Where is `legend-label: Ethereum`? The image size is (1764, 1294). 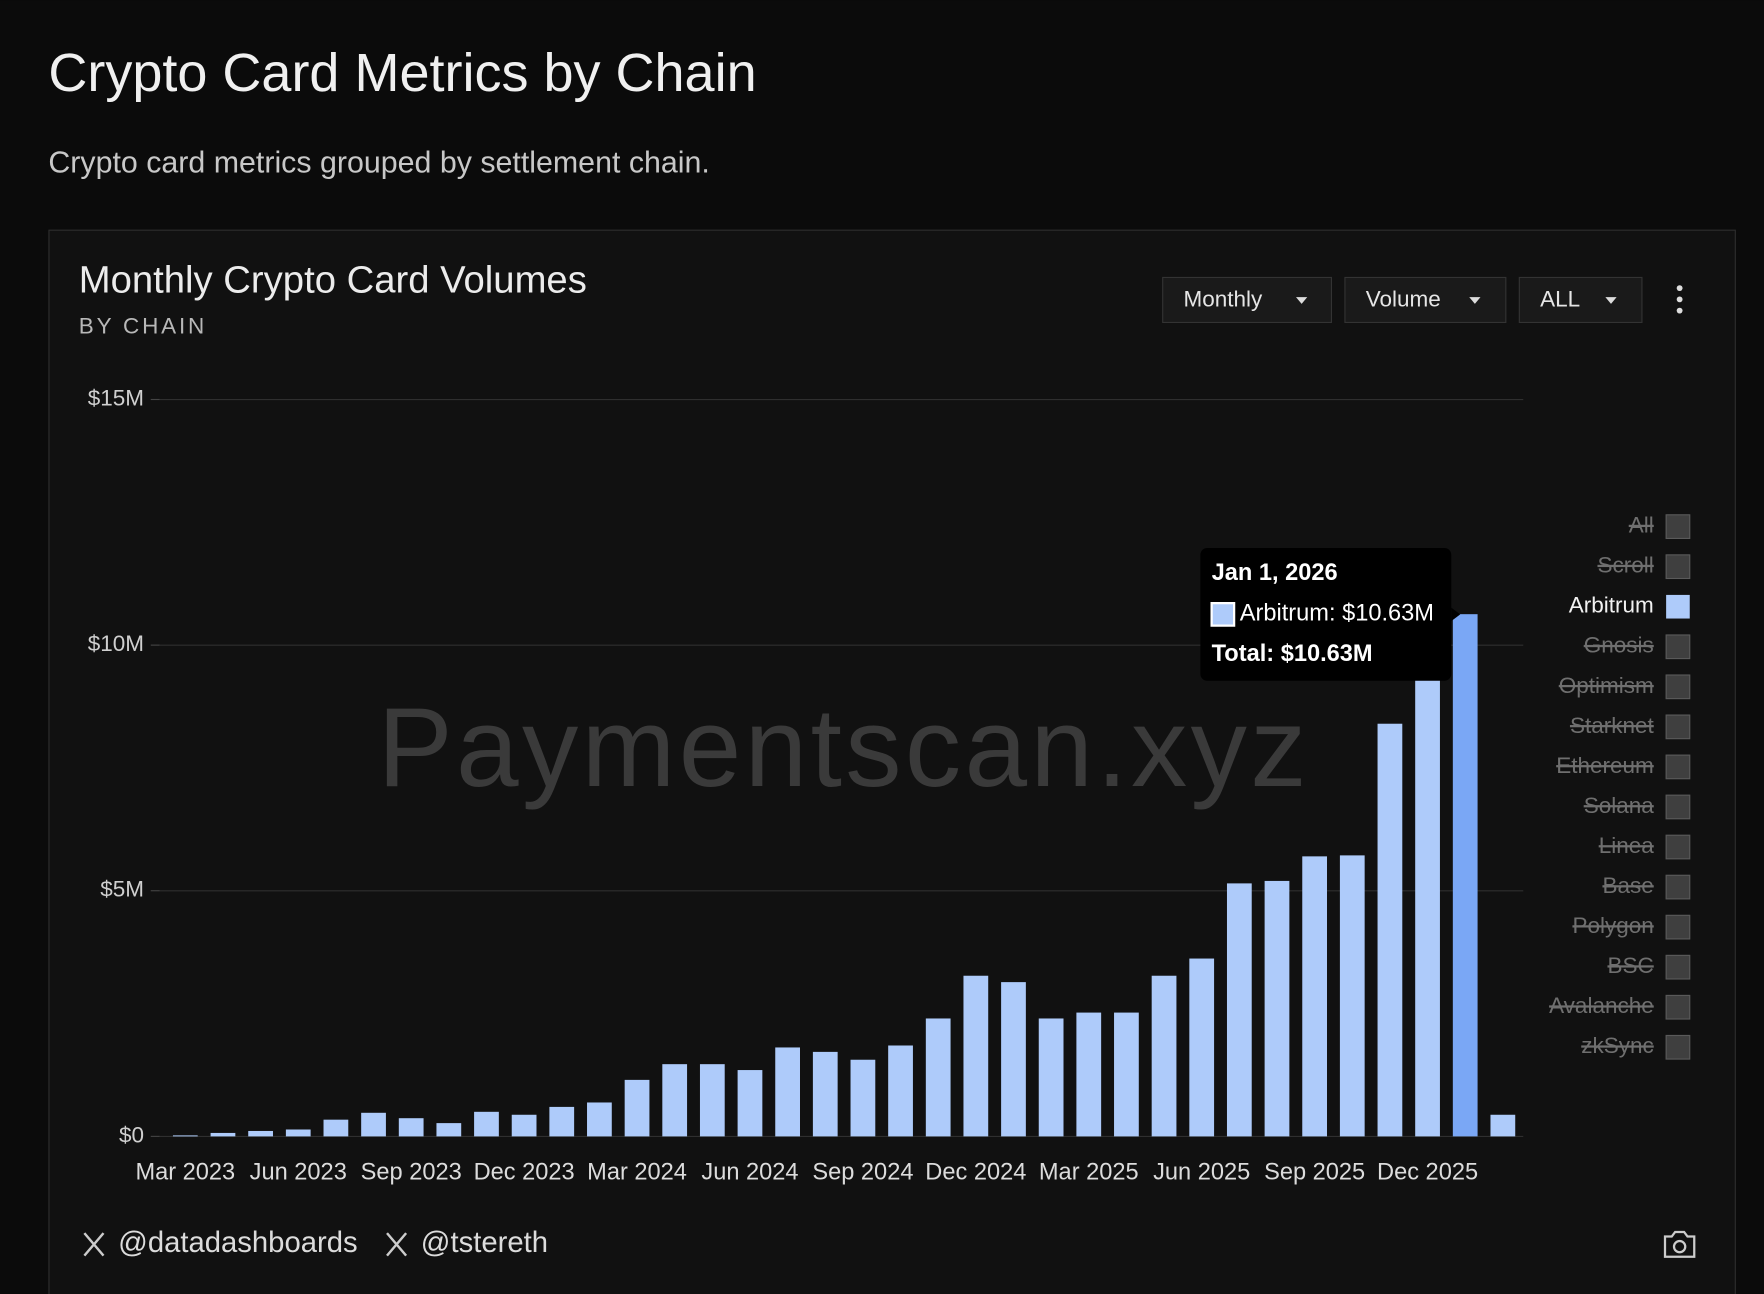
legend-label: Ethereum is located at coordinates (1605, 765).